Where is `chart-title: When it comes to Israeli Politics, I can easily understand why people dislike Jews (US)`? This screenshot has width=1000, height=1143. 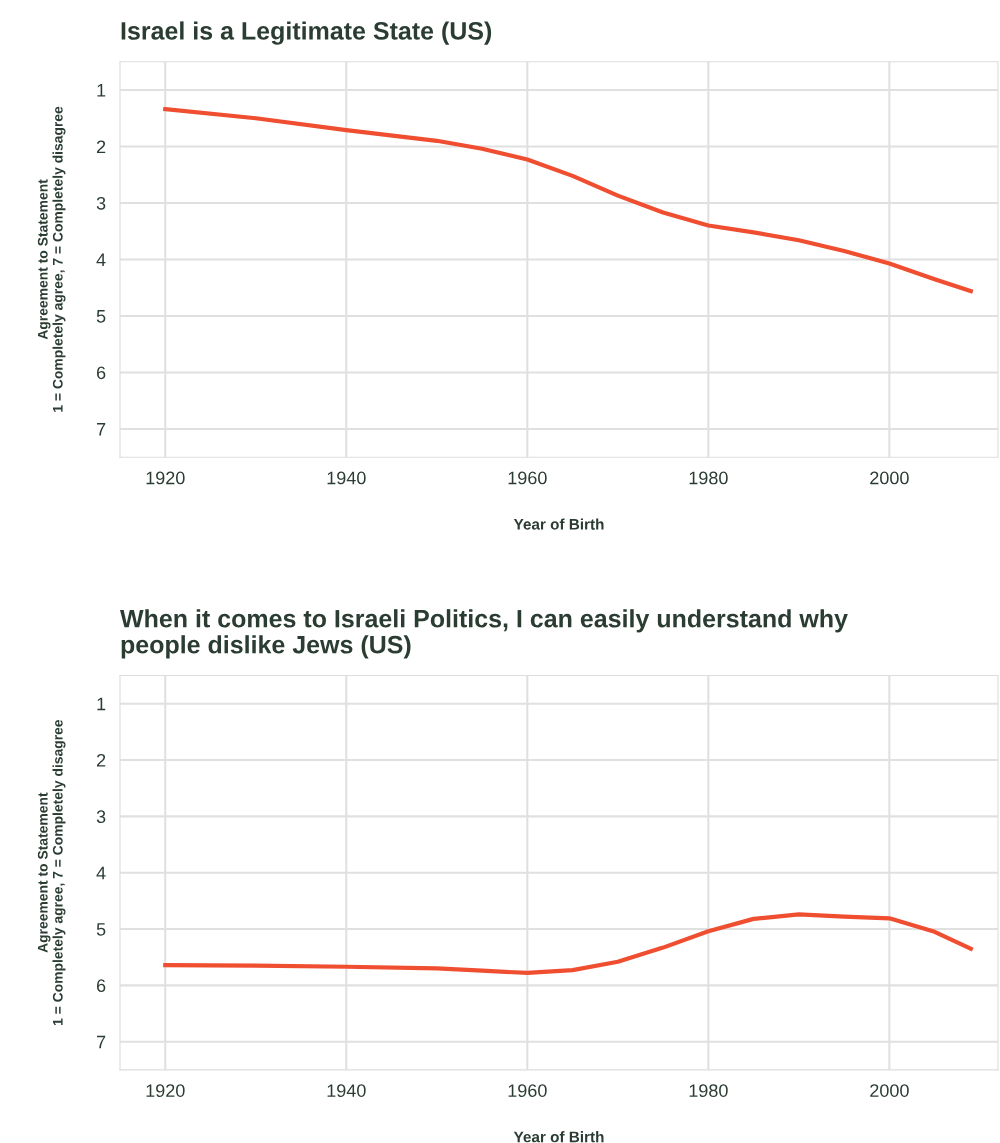
chart-title: When it comes to Israeli Politics, I can easily understand why people dislike Jews (US) is located at coordinates (484, 634).